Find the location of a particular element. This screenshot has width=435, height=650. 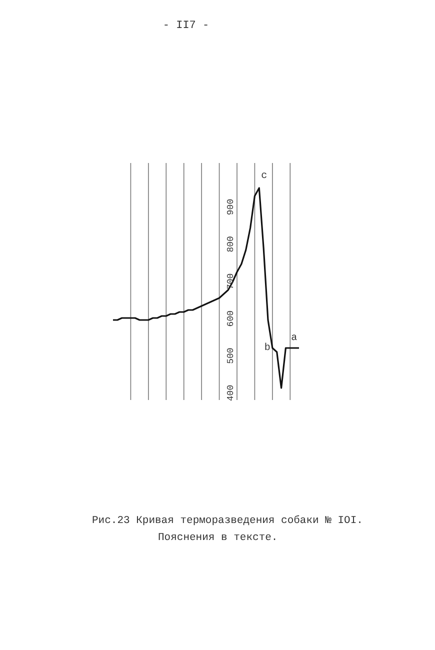

text: - II7 - is located at coordinates (186, 26).